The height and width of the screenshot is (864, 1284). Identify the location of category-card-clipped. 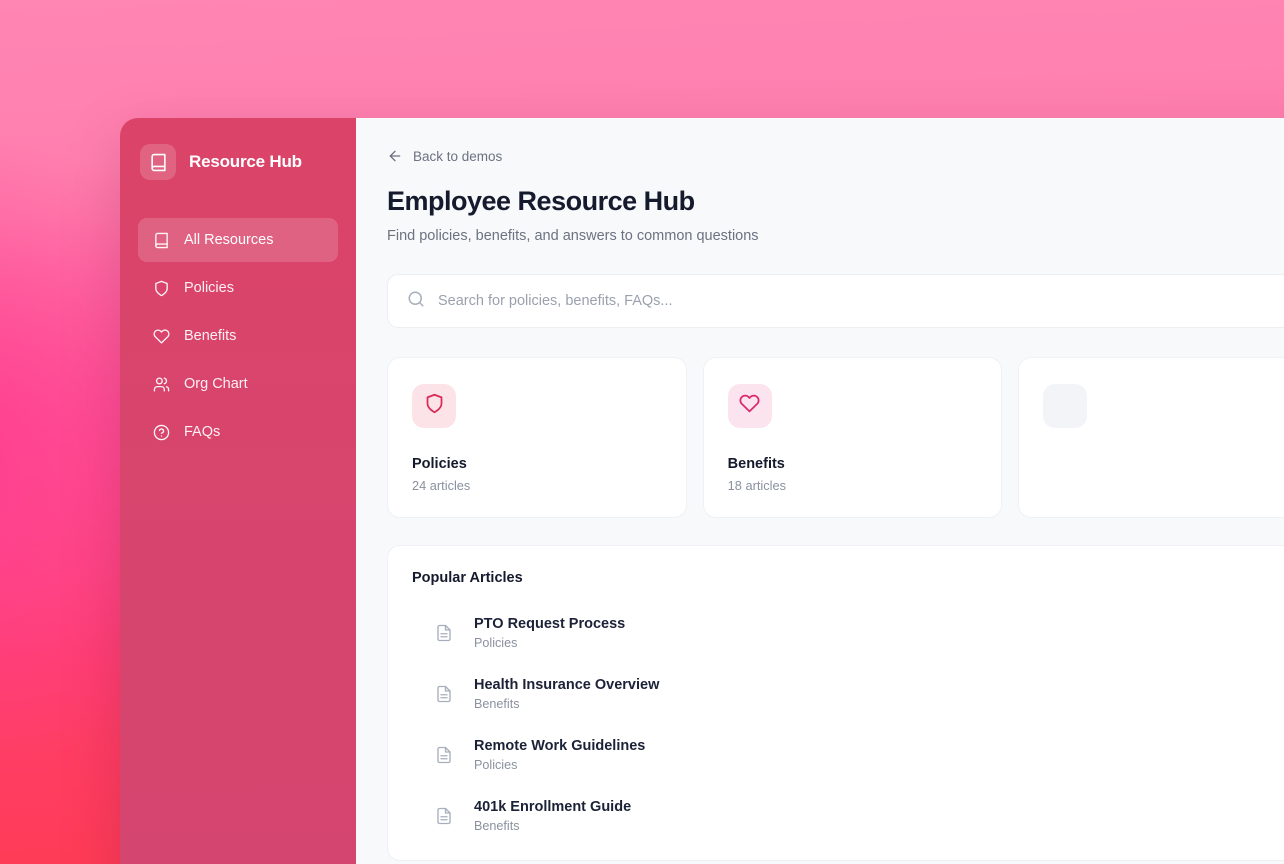
(1151, 437).